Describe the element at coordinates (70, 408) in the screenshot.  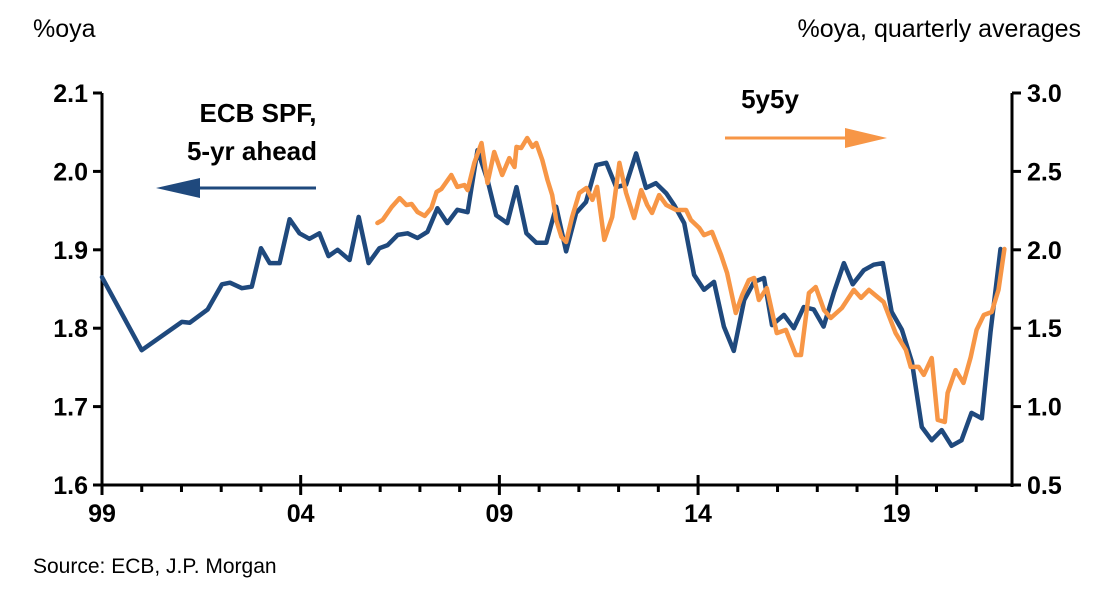
I see `left-tick-label: 1.7` at that location.